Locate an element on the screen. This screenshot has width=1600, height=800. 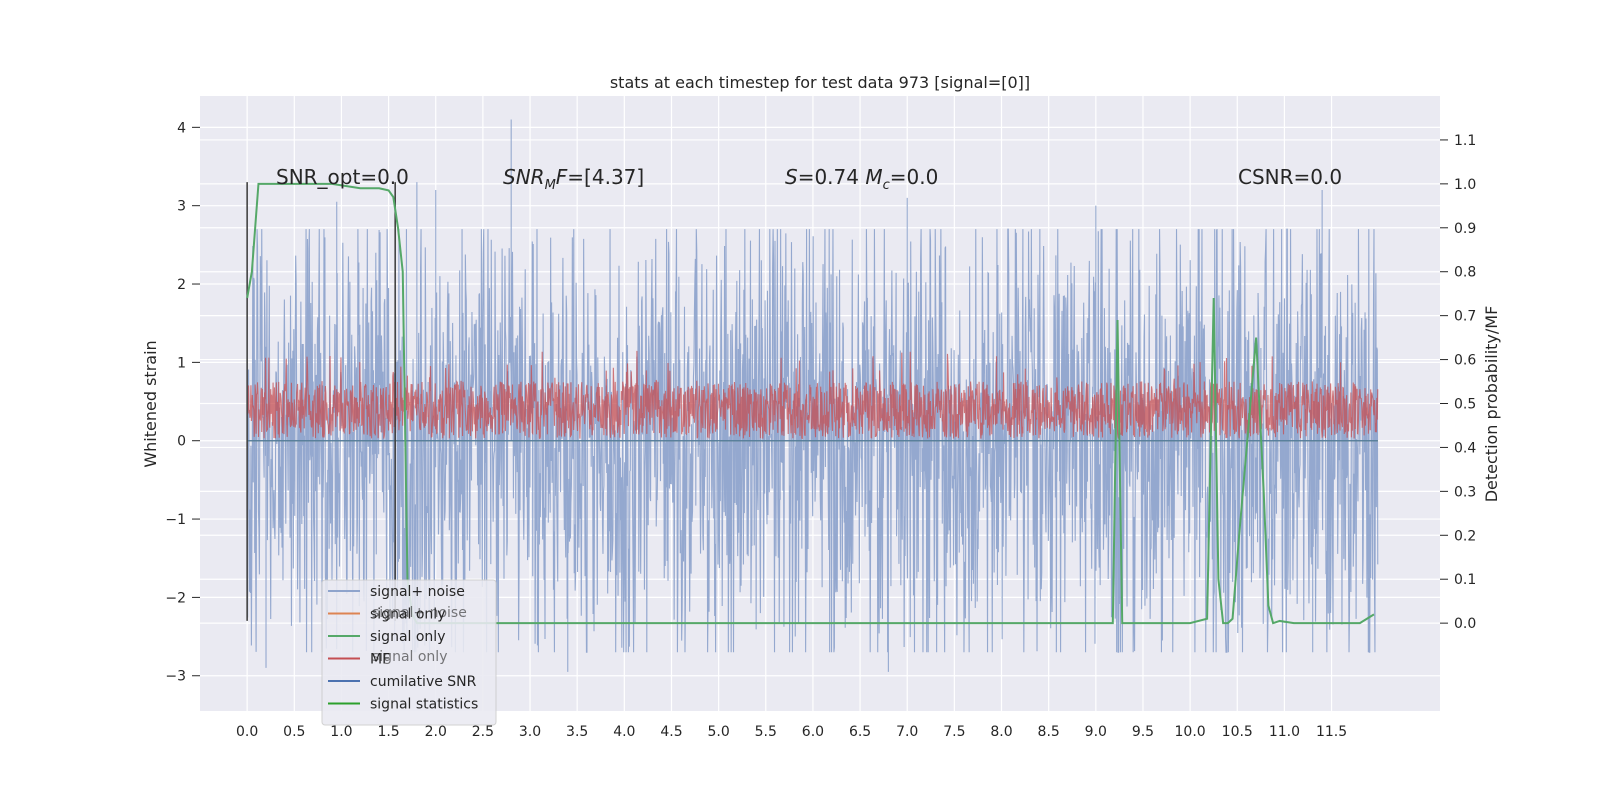
x-tick-label: 9.0 is located at coordinates (1096, 732).